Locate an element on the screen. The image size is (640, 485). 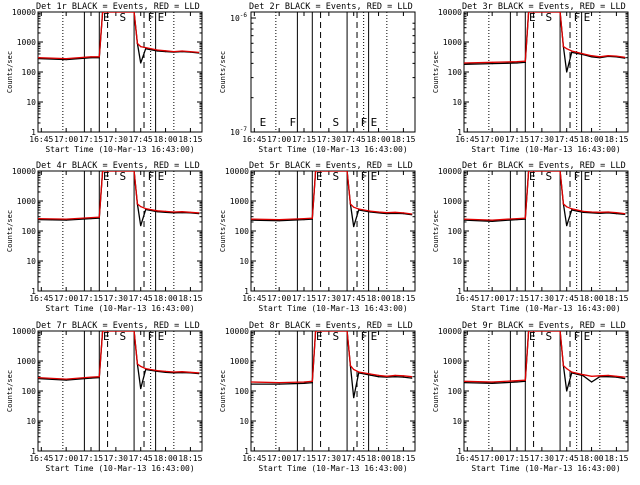
panel-title: Det 6r BLACK = Events, RED = LLD is located at coordinates (544, 166).